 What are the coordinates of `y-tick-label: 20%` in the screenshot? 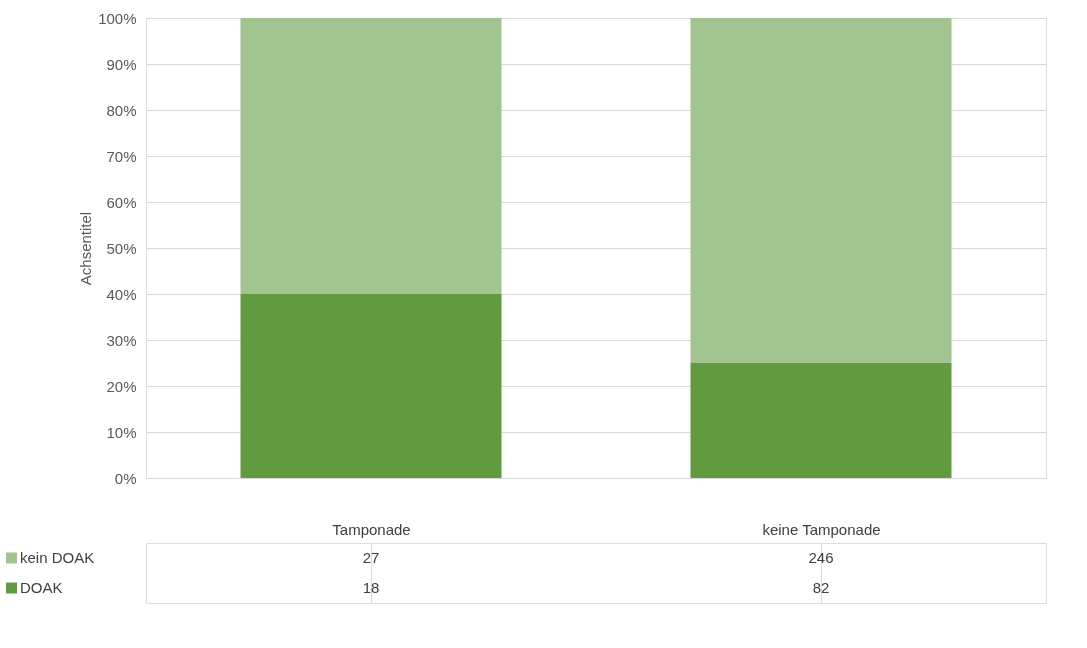 It's located at (121, 386).